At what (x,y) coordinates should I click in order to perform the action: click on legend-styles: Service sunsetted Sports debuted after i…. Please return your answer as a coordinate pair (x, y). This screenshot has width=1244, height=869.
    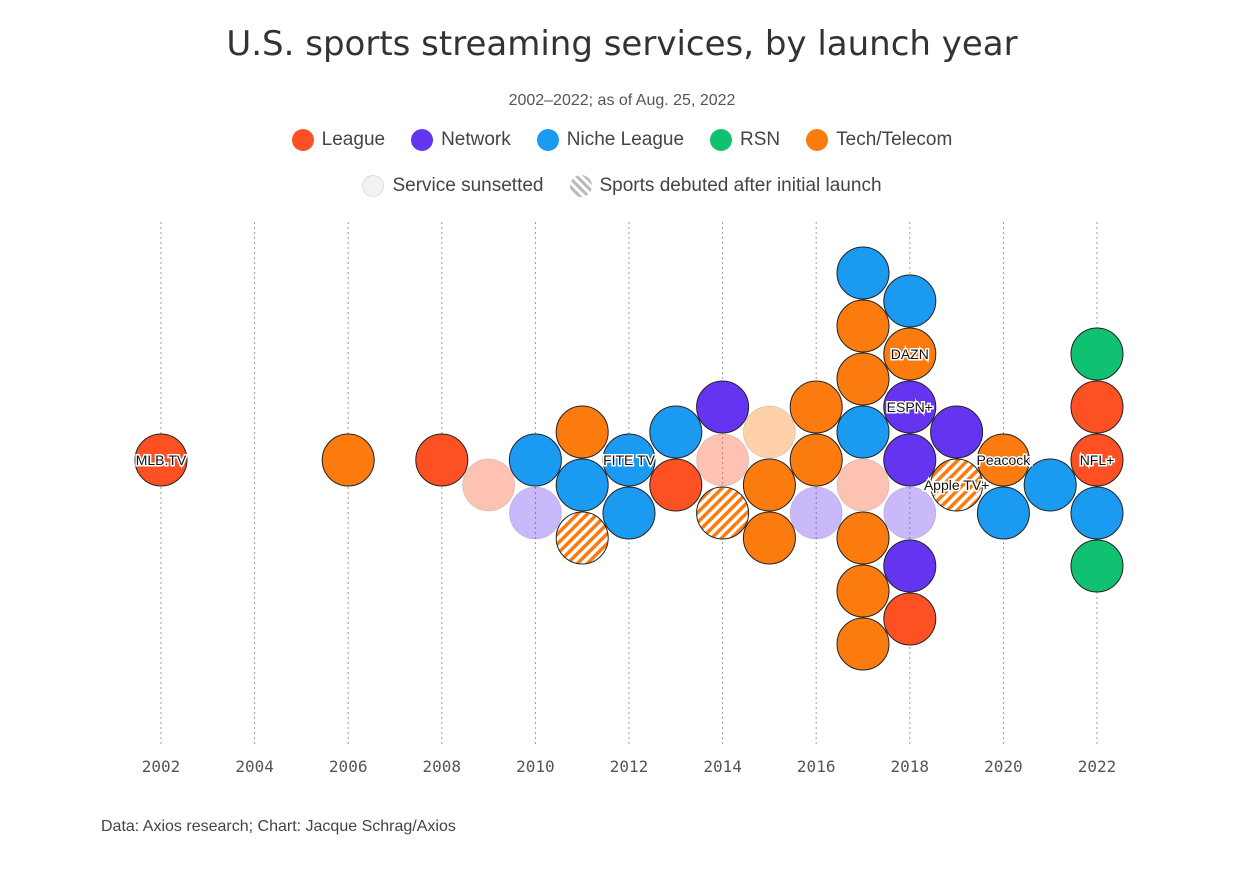
    Looking at the image, I should click on (622, 186).